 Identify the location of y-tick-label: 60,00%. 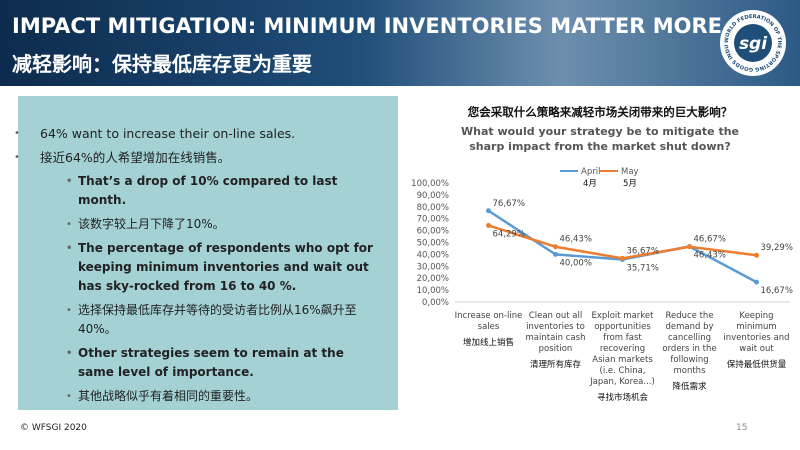
(433, 232).